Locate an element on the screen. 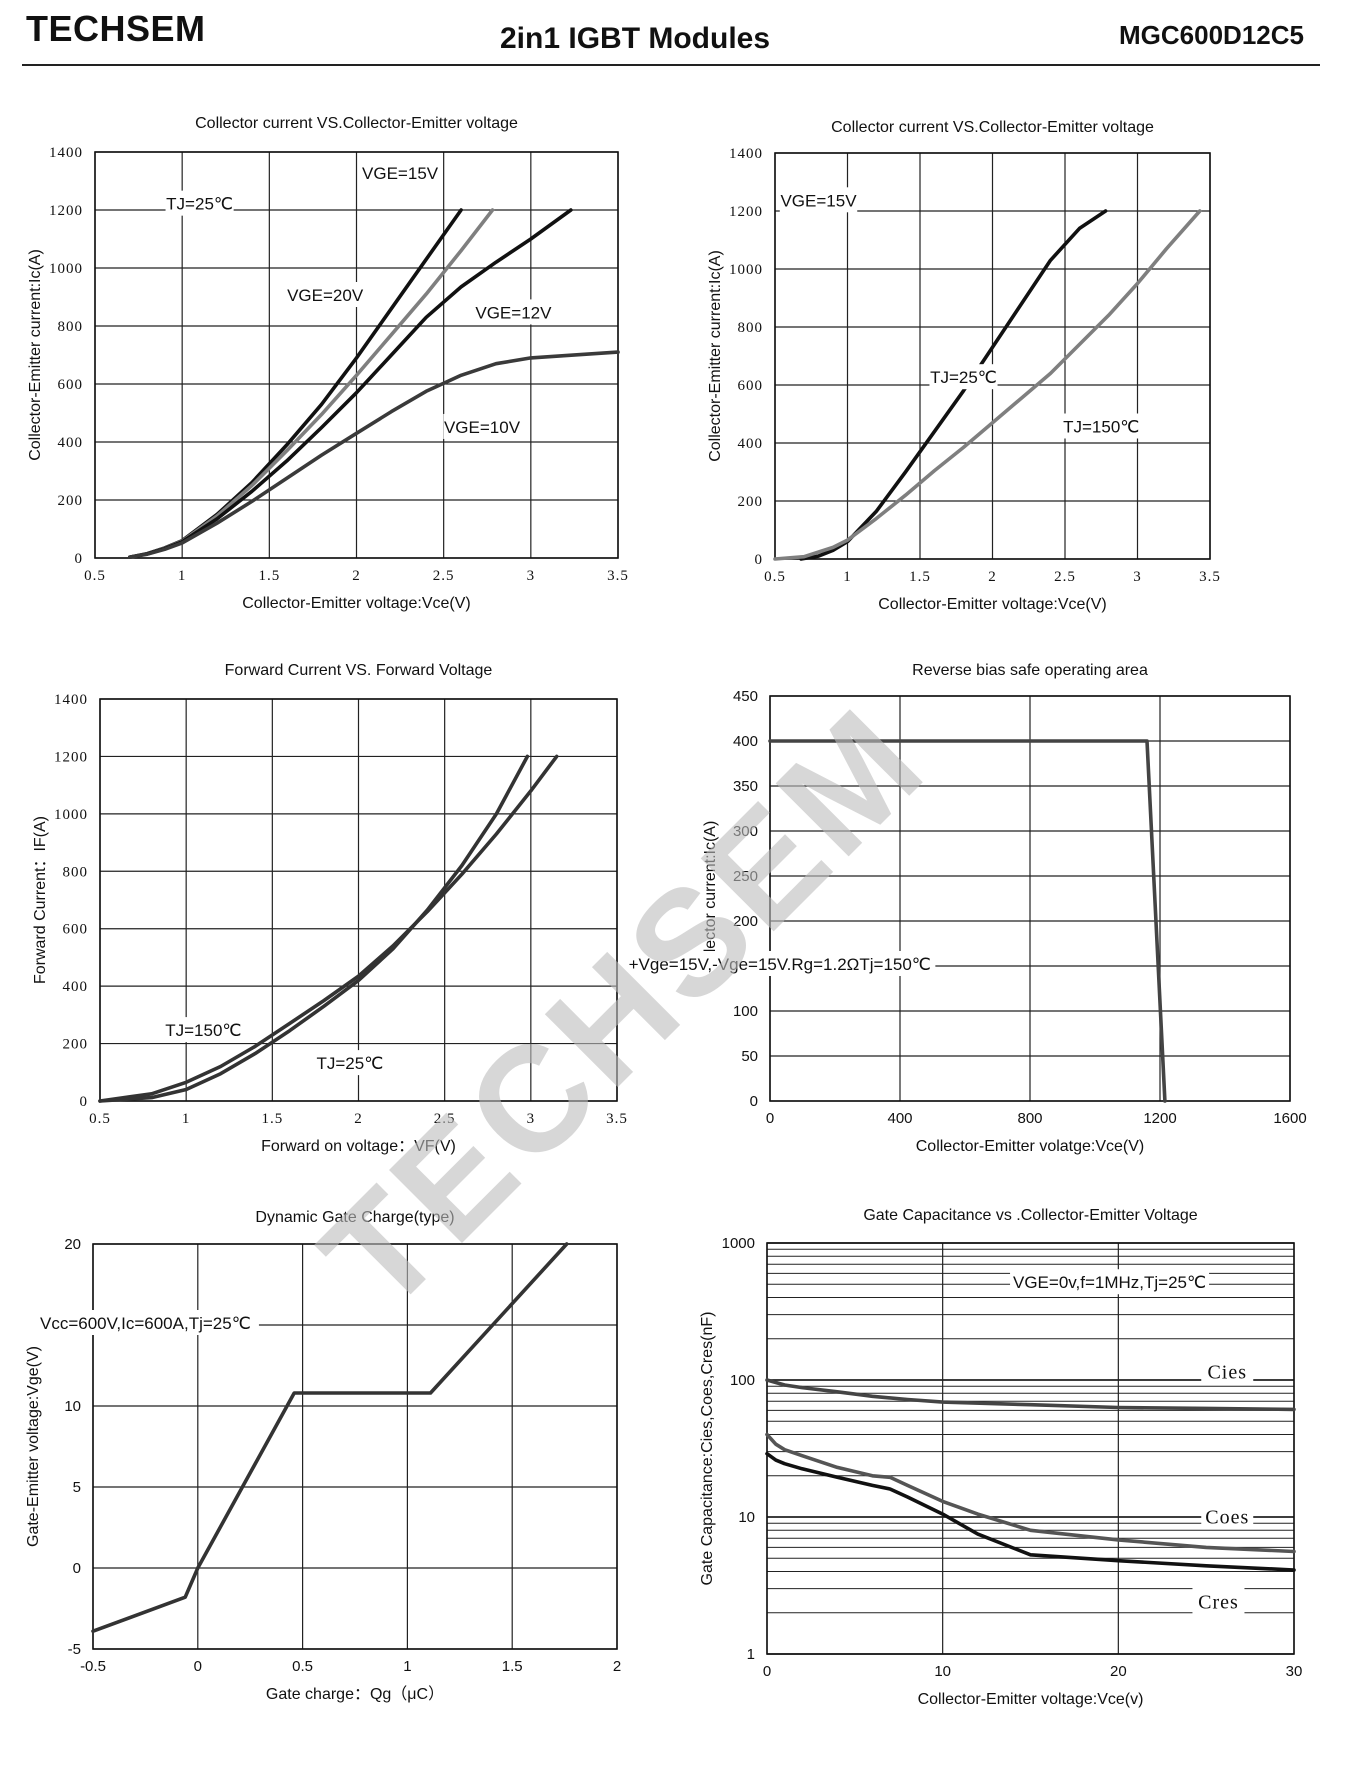 This screenshot has height=1776, width=1345. x-tick-label: 1 is located at coordinates (407, 1666).